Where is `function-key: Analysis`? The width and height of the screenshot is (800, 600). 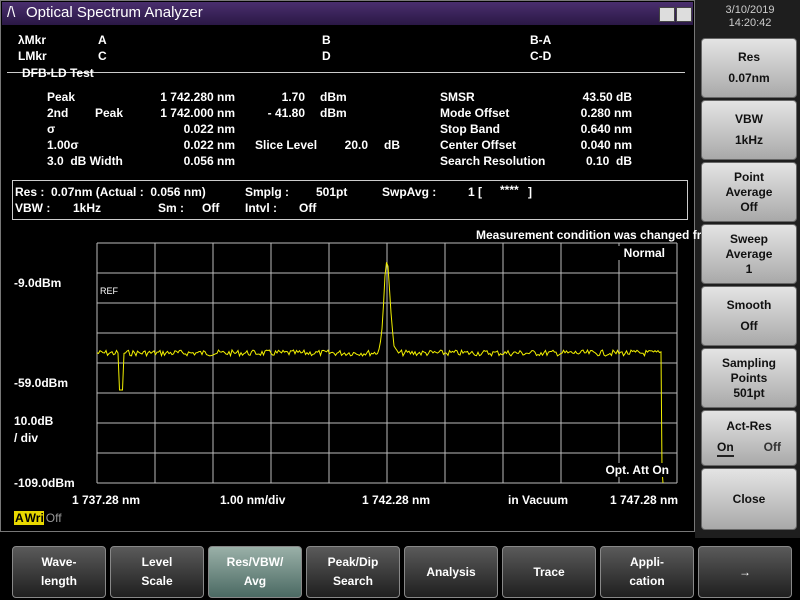
function-key: Analysis is located at coordinates (451, 572).